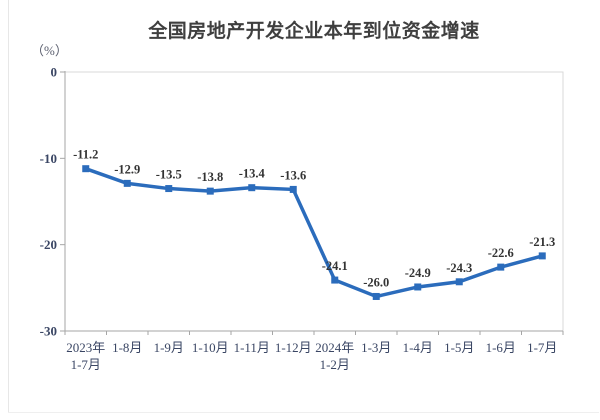 This screenshot has width=600, height=420. What do you see at coordinates (376, 347) in the screenshot?
I see `x-axis-category-label: 1-3月` at bounding box center [376, 347].